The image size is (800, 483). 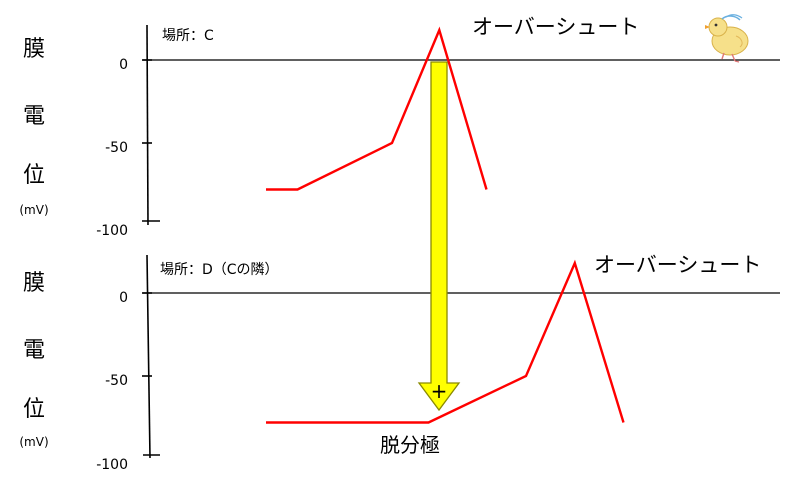 I want to click on depolarization-arrow: + 脱分極, so click(x=420, y=259).